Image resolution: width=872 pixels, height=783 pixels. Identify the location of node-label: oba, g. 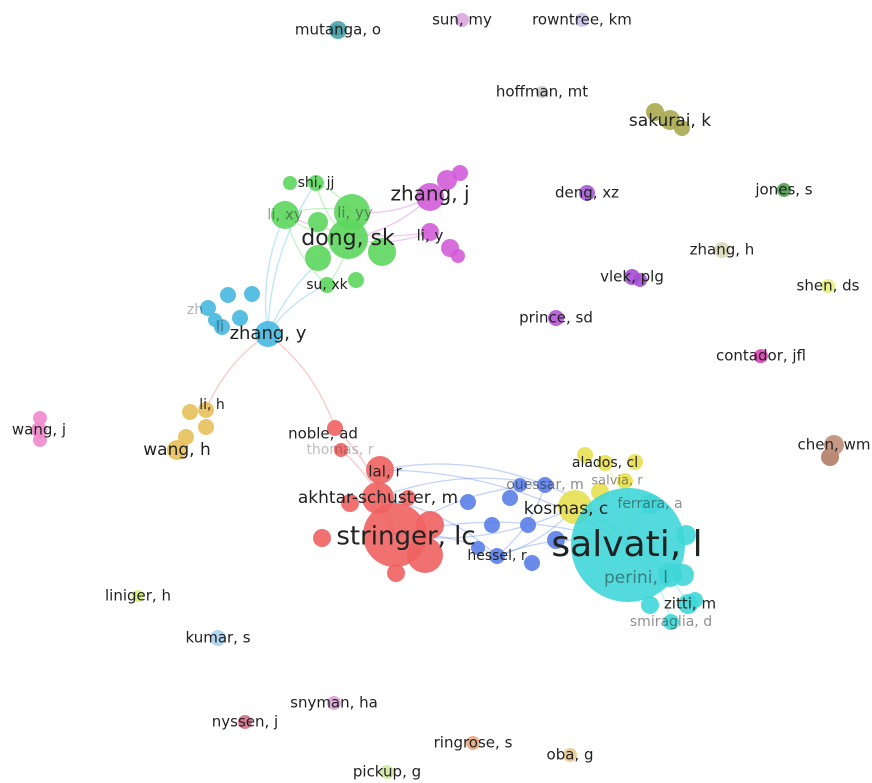
(570, 755).